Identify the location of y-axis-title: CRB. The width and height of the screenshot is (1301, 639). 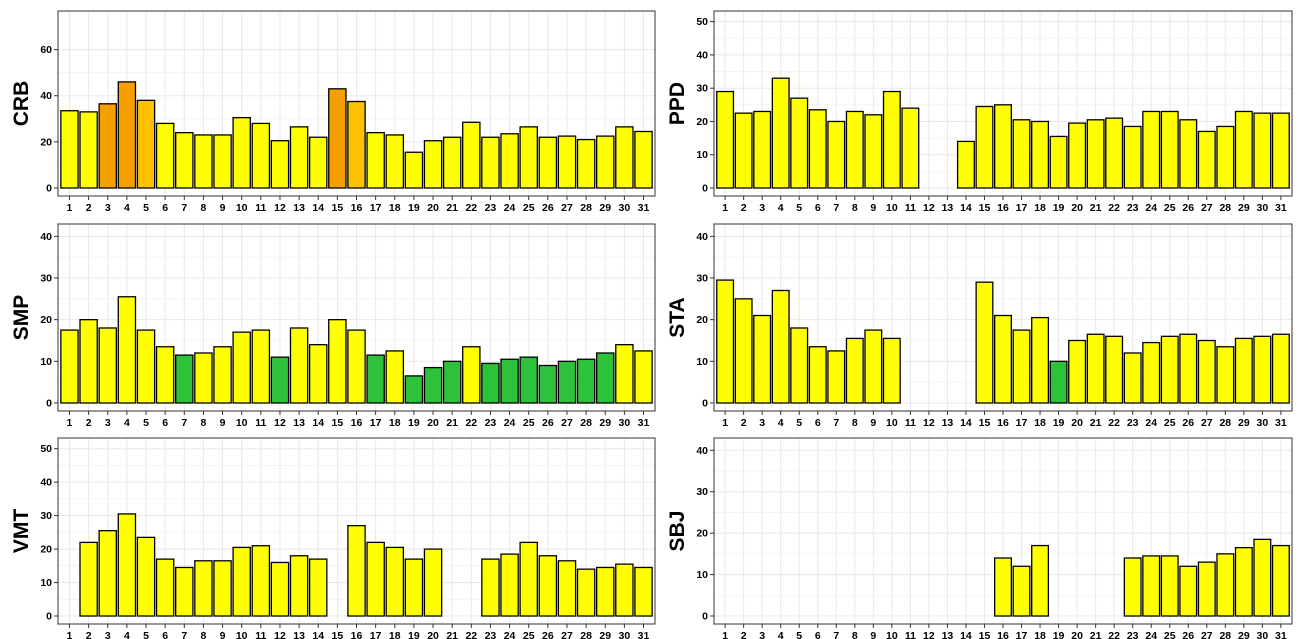
(21, 104).